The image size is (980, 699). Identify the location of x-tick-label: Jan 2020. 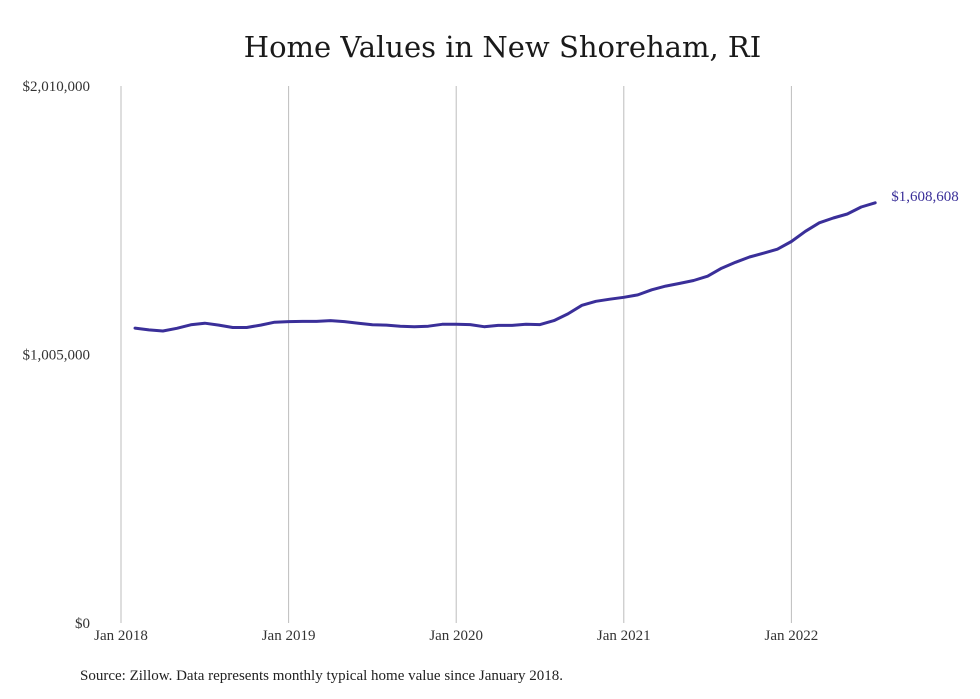
(456, 636).